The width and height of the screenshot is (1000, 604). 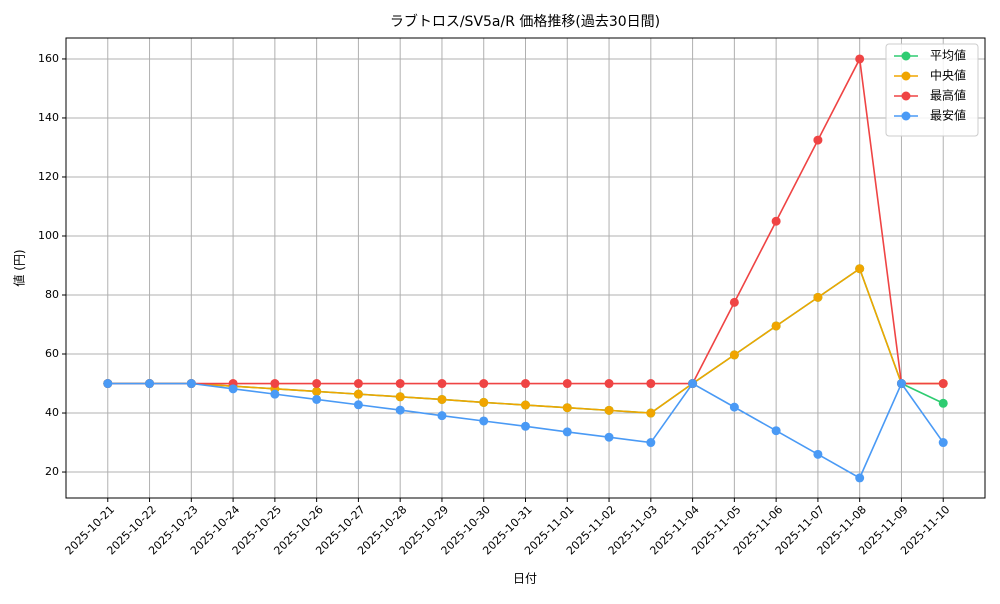 I want to click on y-tick-label: 140, so click(x=48, y=117).